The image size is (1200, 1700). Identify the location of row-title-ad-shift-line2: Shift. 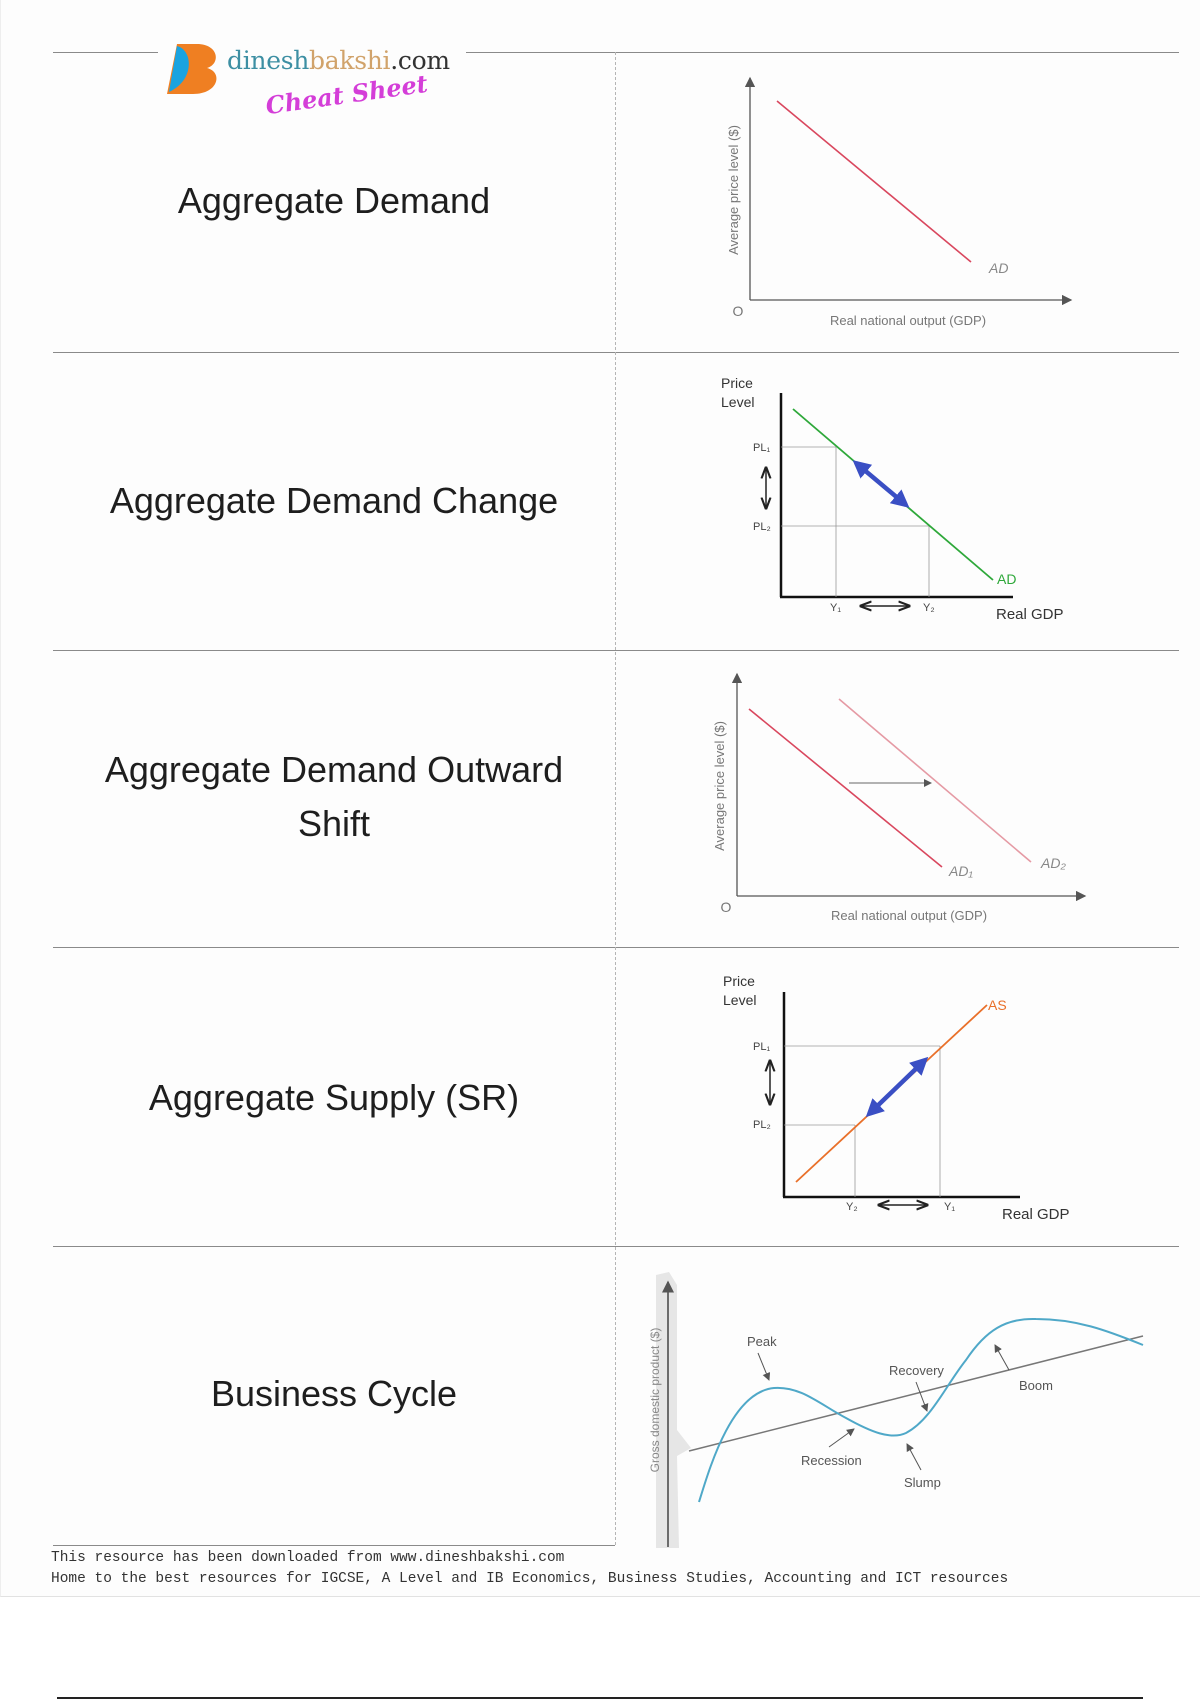
(334, 823).